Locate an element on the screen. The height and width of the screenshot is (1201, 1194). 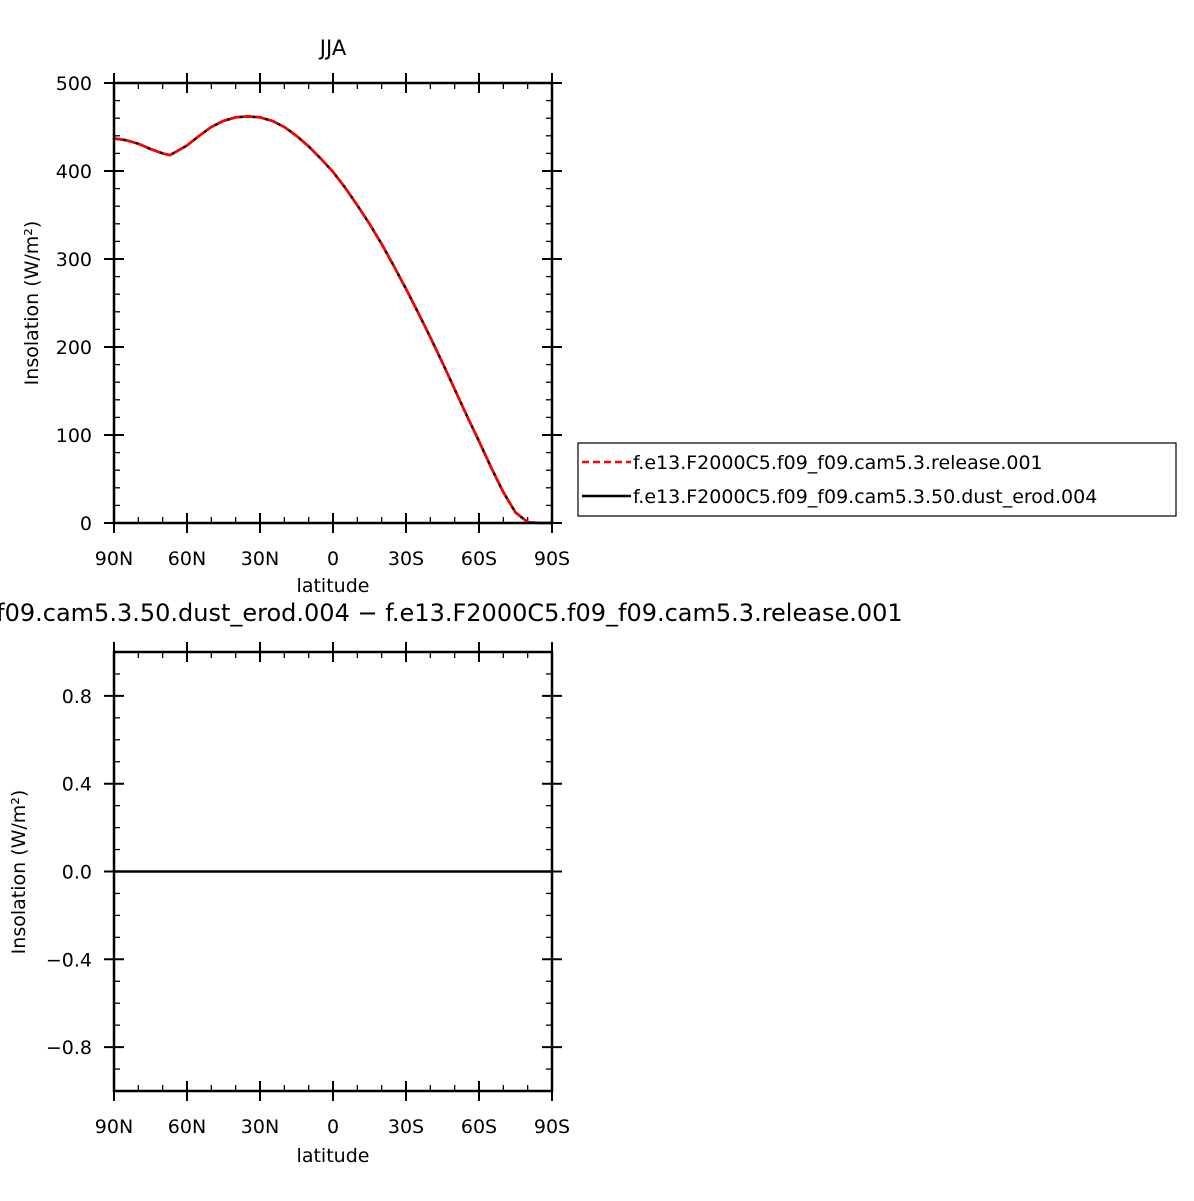
bottom-y-tick-label: 0.8 is located at coordinates (77, 697).